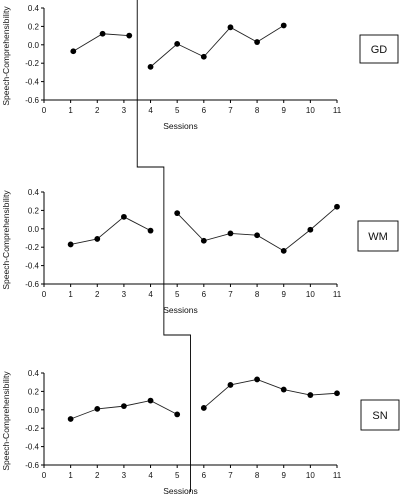 The width and height of the screenshot is (400, 504). What do you see at coordinates (378, 237) in the screenshot?
I see `participant-label: WM` at bounding box center [378, 237].